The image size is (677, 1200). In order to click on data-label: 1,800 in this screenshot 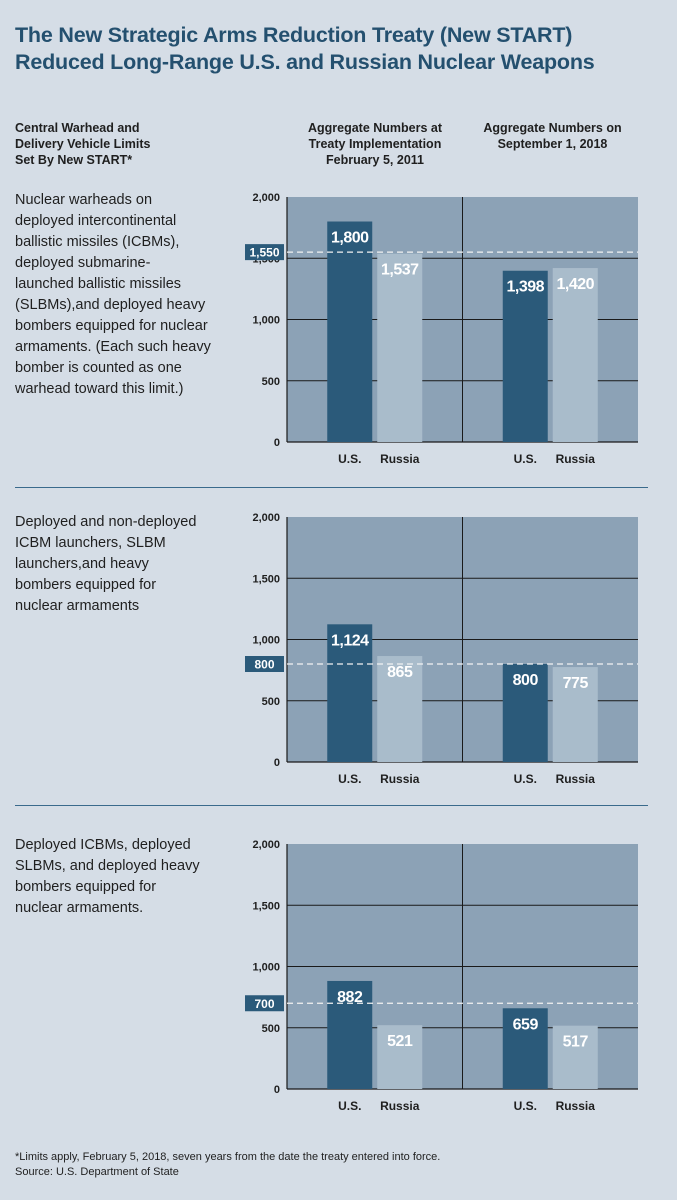, I will do `click(350, 238)`.